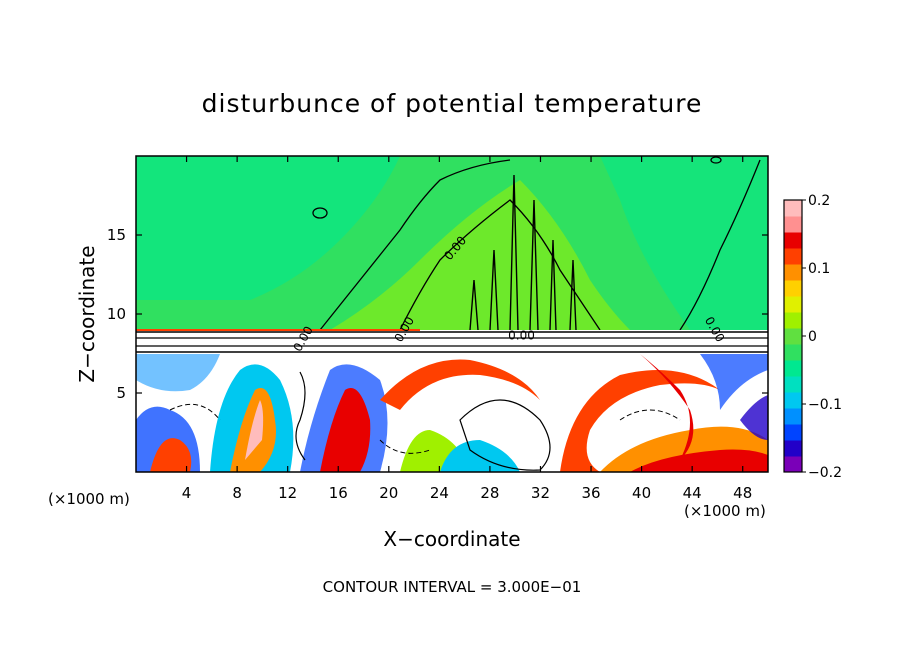 This screenshot has height=654, width=904. Describe the element at coordinates (692, 493) in the screenshot. I see `x-tick-label: 44` at that location.